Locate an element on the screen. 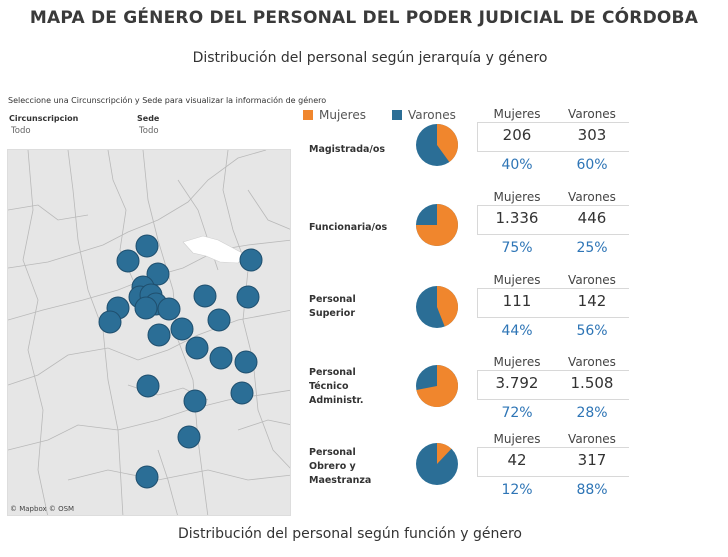  women-swatch is located at coordinates (308, 115).